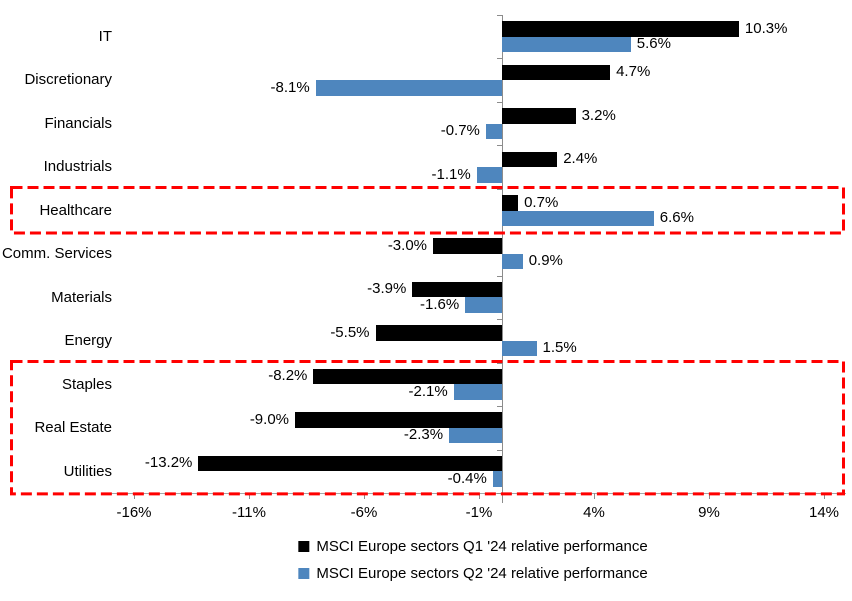 The image size is (852, 601). Describe the element at coordinates (88, 341) in the screenshot. I see `category-label-energy: Energy` at that location.